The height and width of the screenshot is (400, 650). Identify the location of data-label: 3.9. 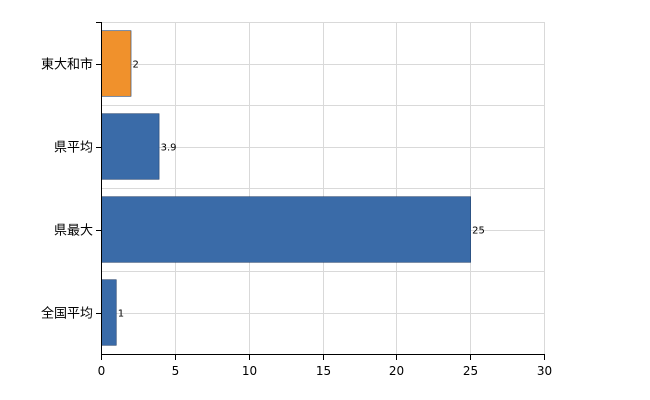
(169, 148).